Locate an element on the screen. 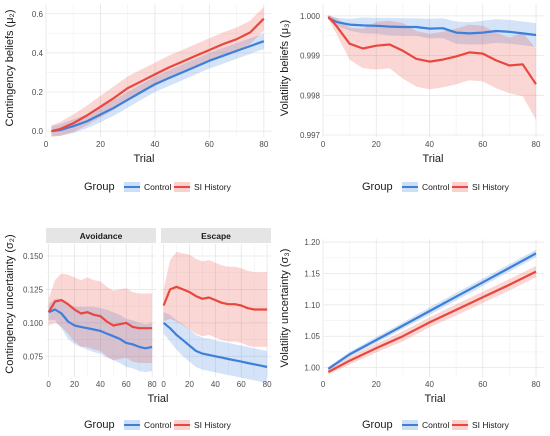 The width and height of the screenshot is (550, 436). y-tick-label: 0.4 is located at coordinates (38, 53).